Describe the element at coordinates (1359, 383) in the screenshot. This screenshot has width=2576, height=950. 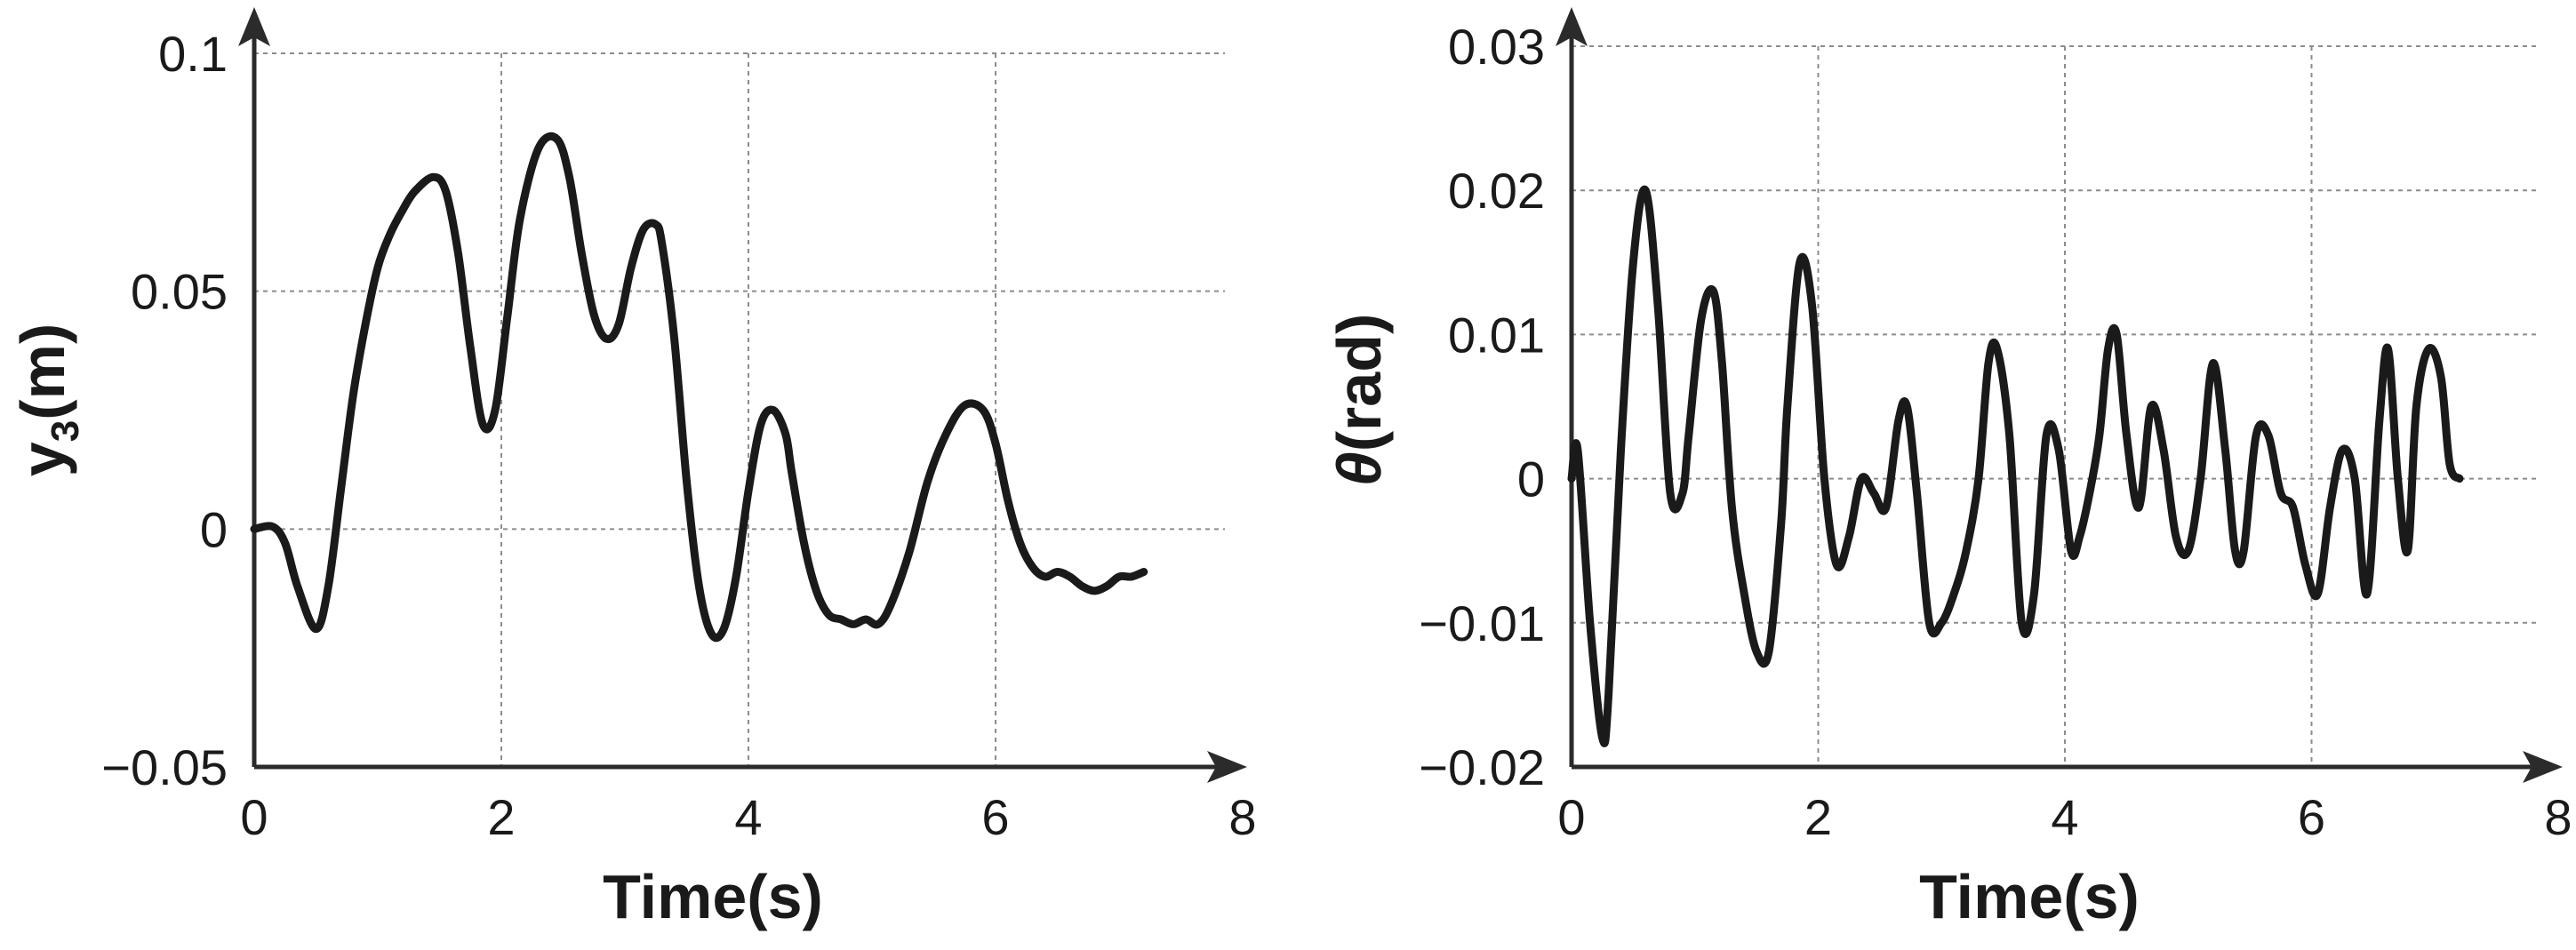
I see `y-axis-title-unit: (rad)` at that location.